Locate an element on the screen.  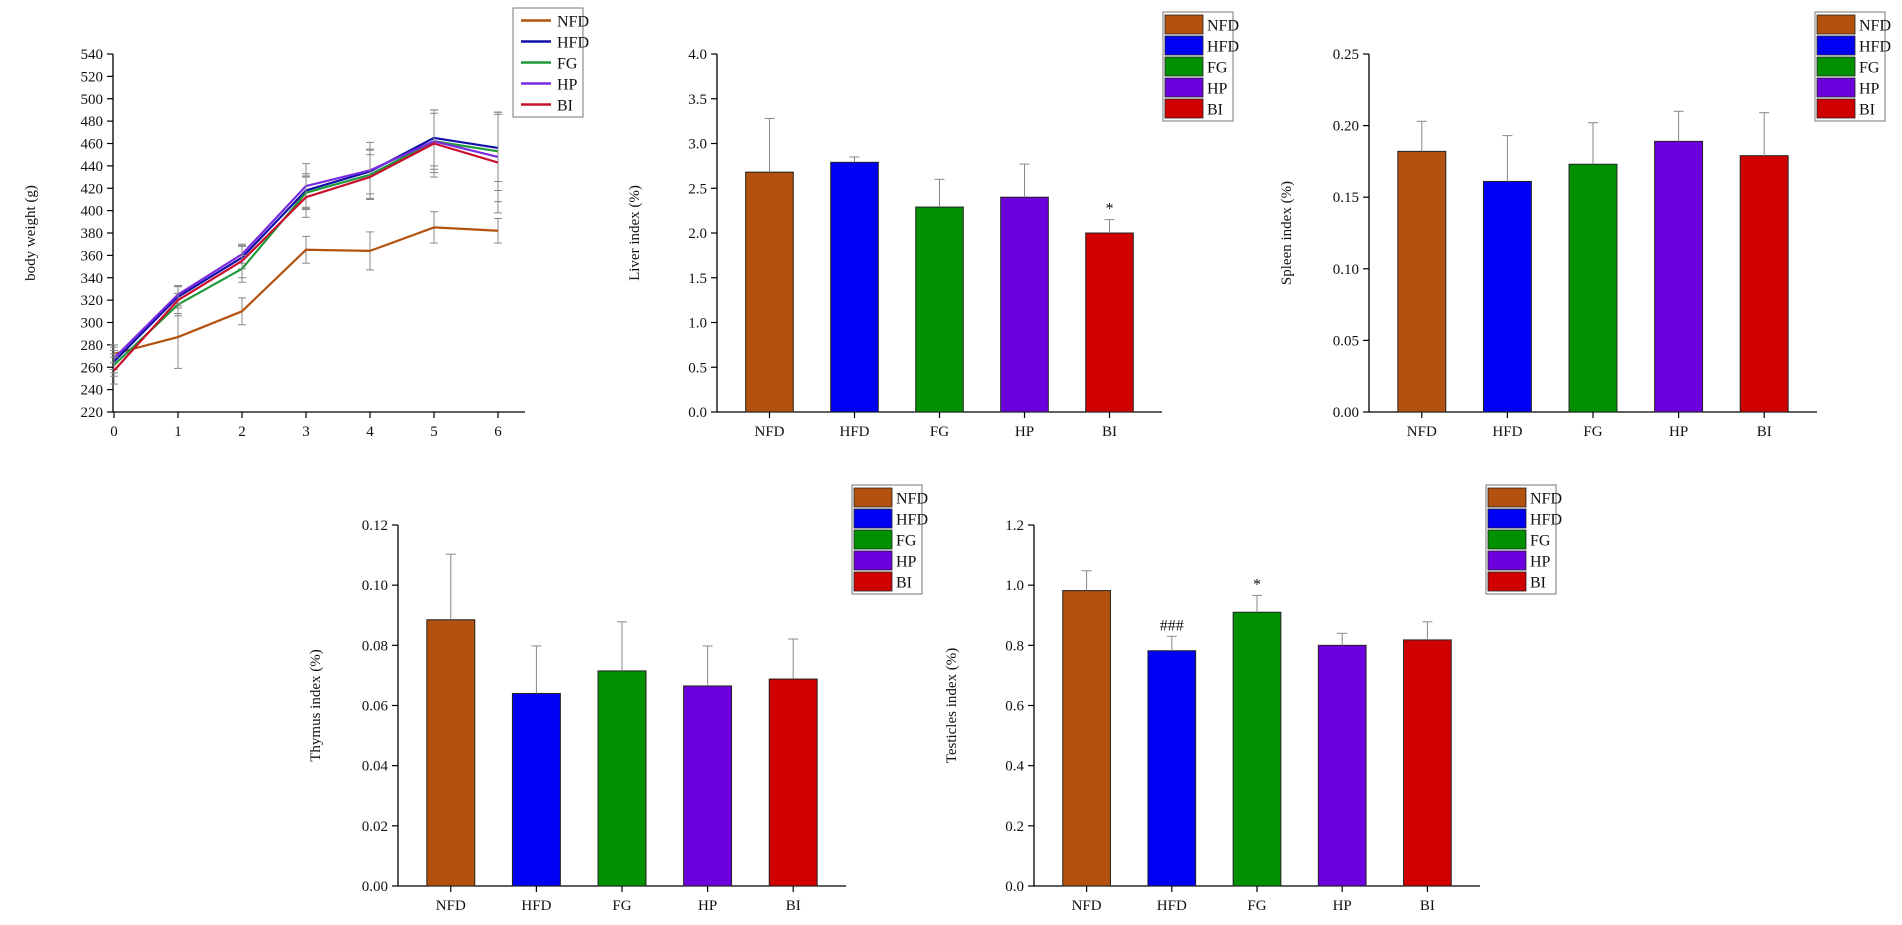
y-axis-title: body weight (g) is located at coordinates (31, 233).